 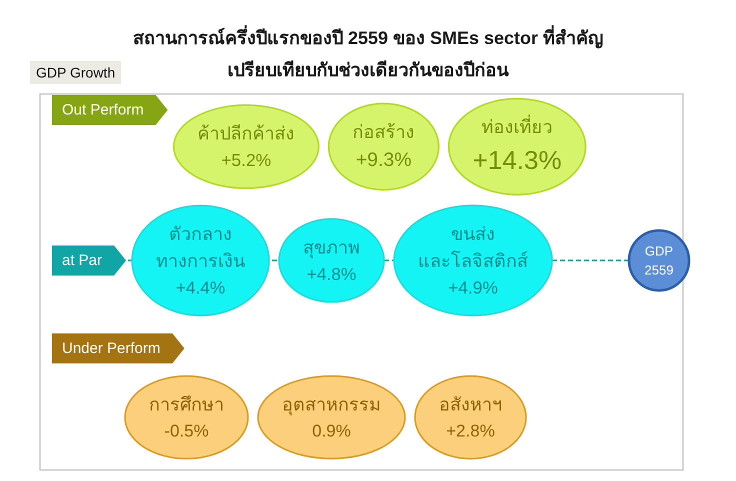 I want to click on category-label: ค้าปลีกค้าส่ง, so click(x=246, y=134).